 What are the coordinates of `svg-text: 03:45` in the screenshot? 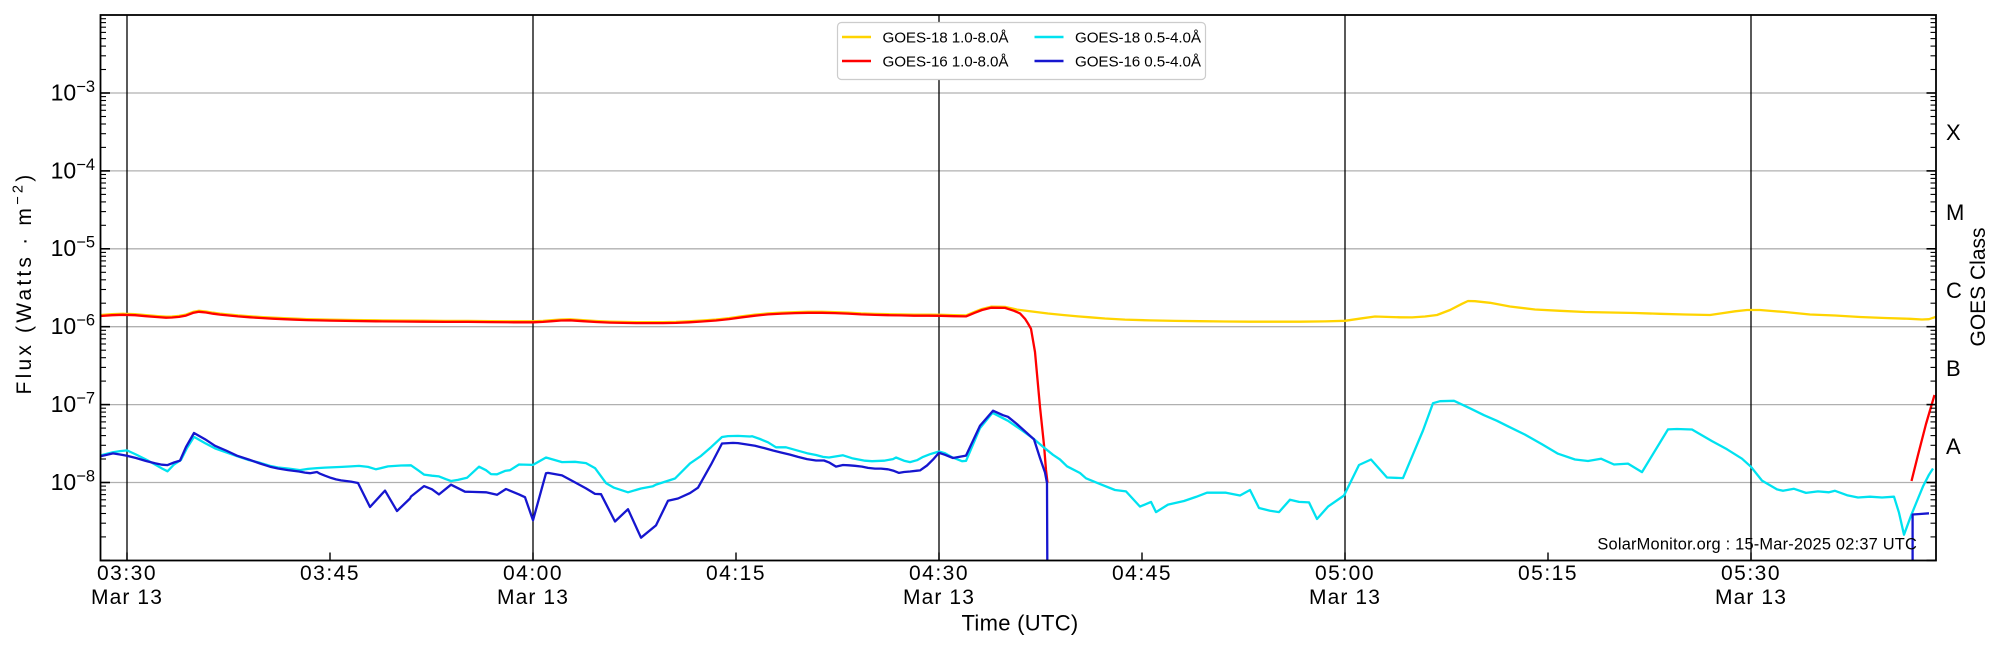 It's located at (330, 573).